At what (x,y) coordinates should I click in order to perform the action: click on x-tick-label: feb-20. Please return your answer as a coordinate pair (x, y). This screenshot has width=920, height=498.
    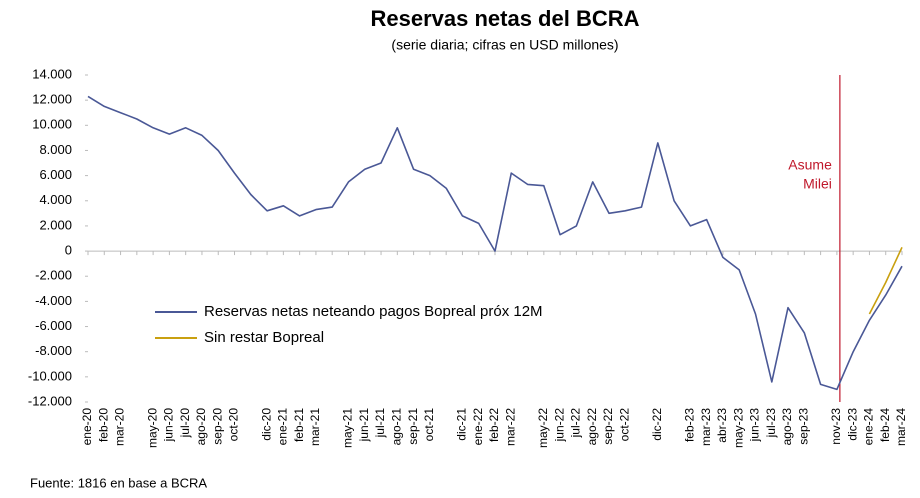
    Looking at the image, I should click on (103, 425).